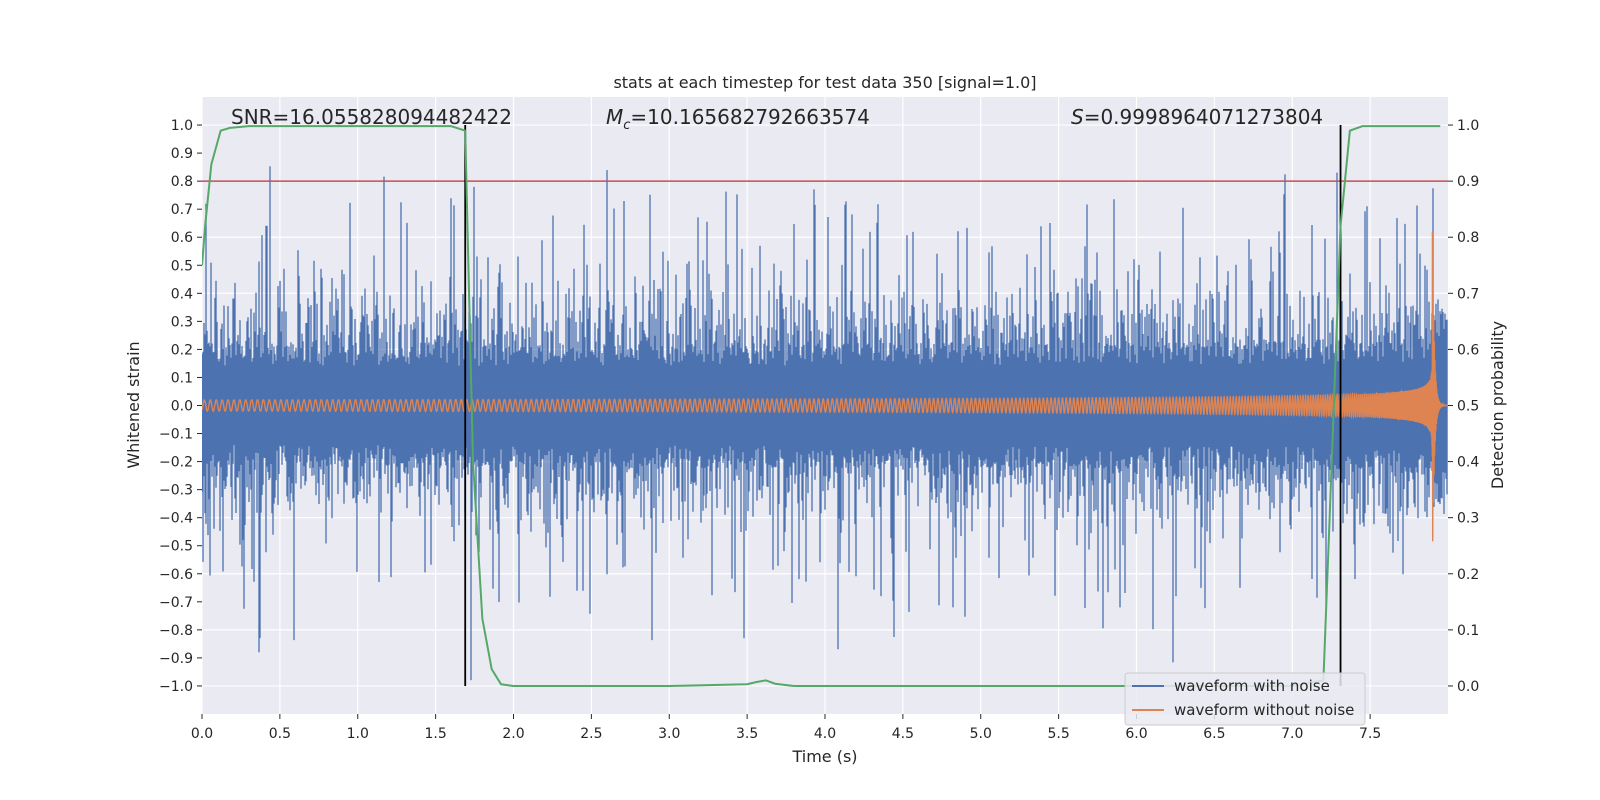 Image resolution: width=1600 pixels, height=800 pixels. What do you see at coordinates (1292, 734) in the screenshot?
I see `x-tick-label: 7.0` at bounding box center [1292, 734].